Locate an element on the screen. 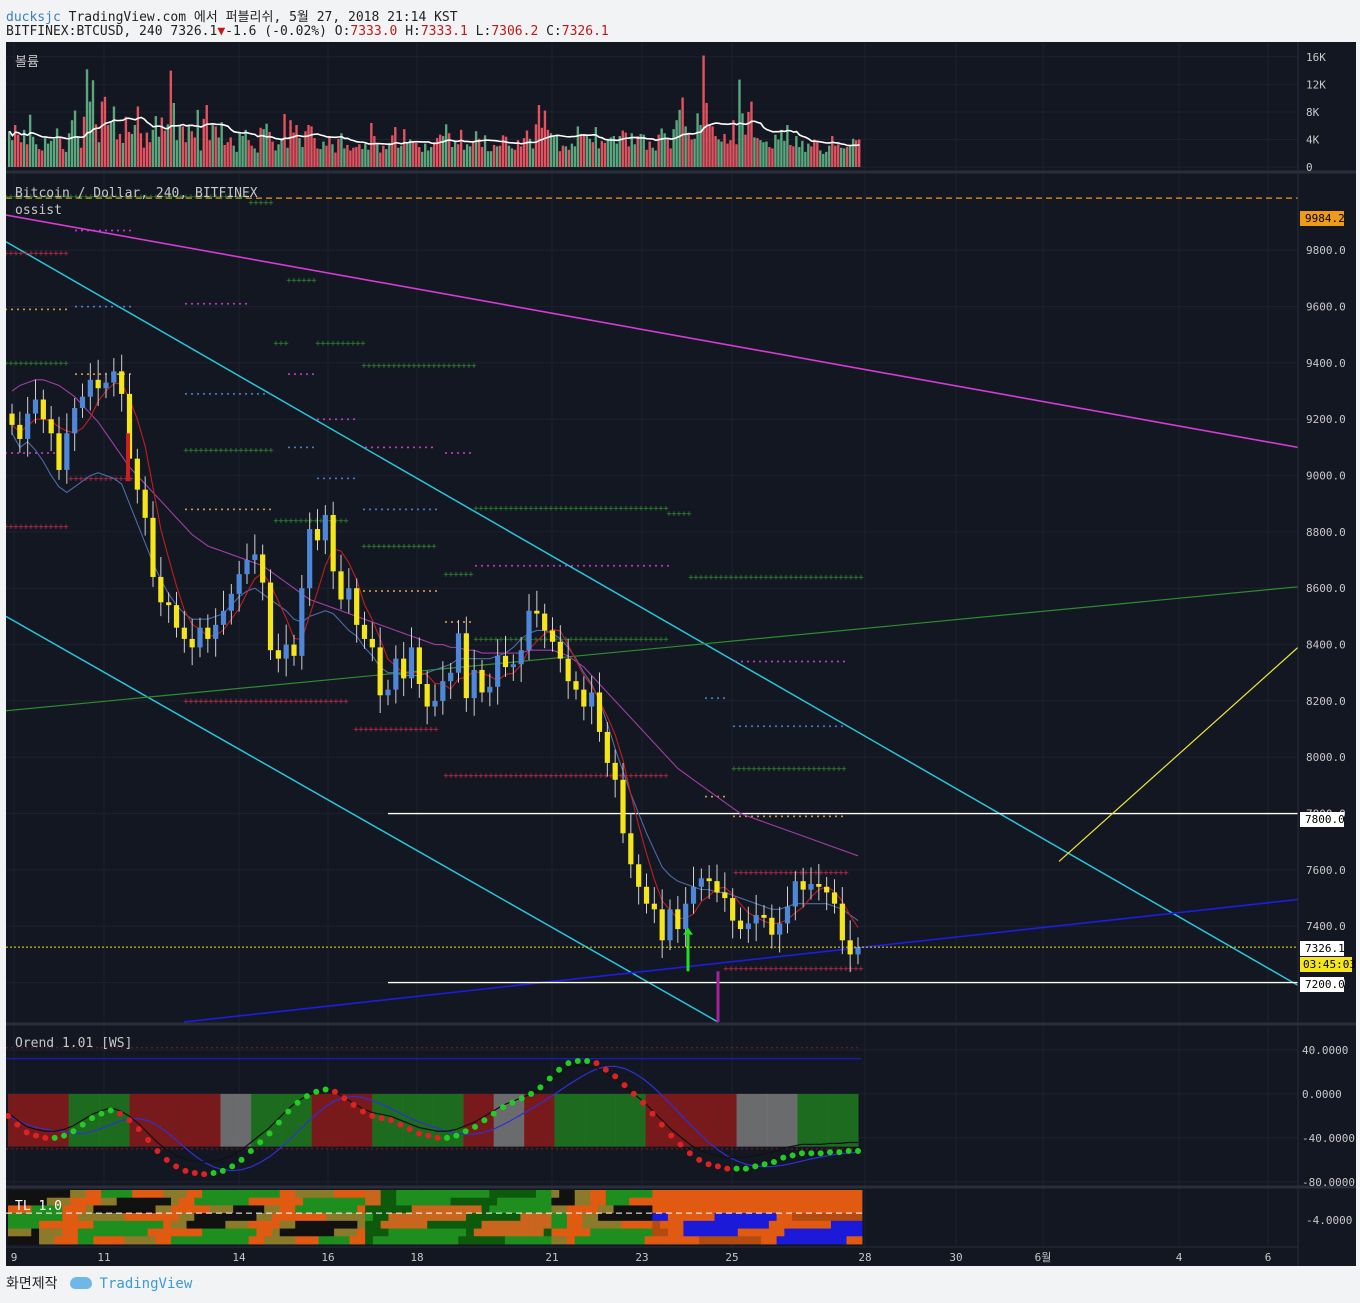  time-axis-labels: 9 11 14 16 18 21 23 25 28 30 6월 4 6 is located at coordinates (641, 1257).